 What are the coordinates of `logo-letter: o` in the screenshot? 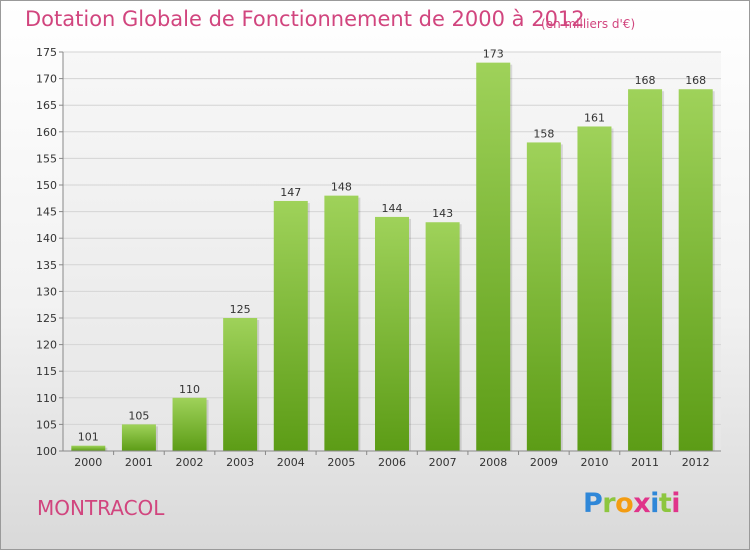 It's located at (624, 503).